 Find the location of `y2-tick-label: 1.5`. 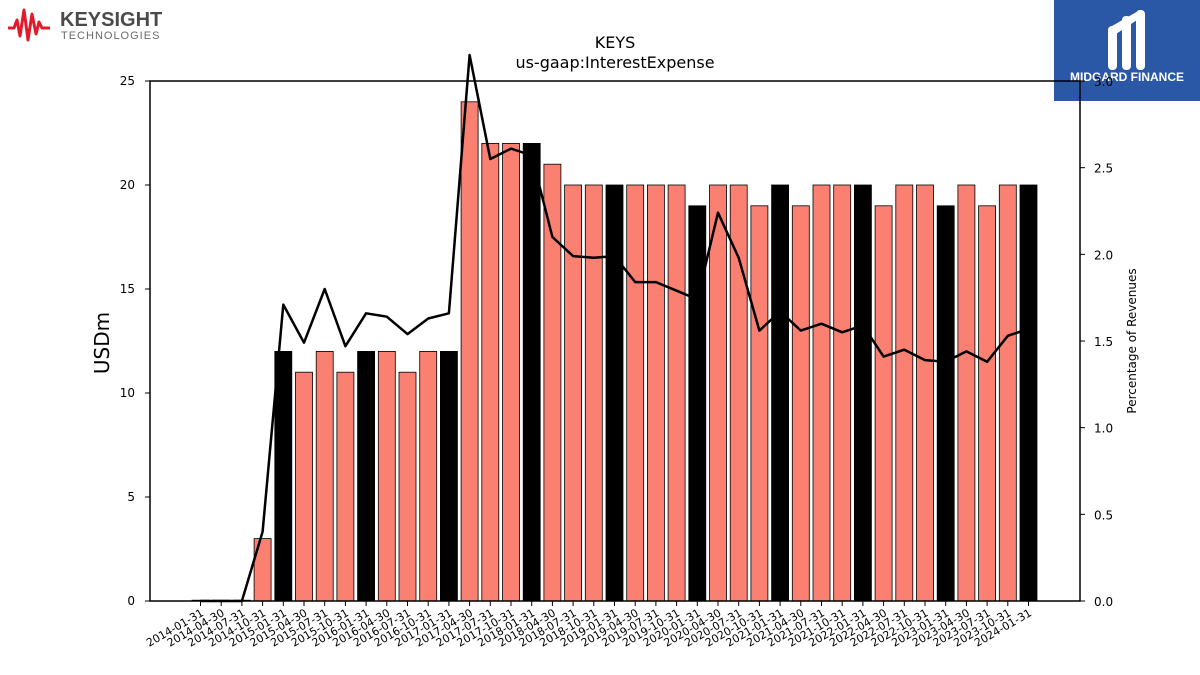

y2-tick-label: 1.5 is located at coordinates (1103, 342).